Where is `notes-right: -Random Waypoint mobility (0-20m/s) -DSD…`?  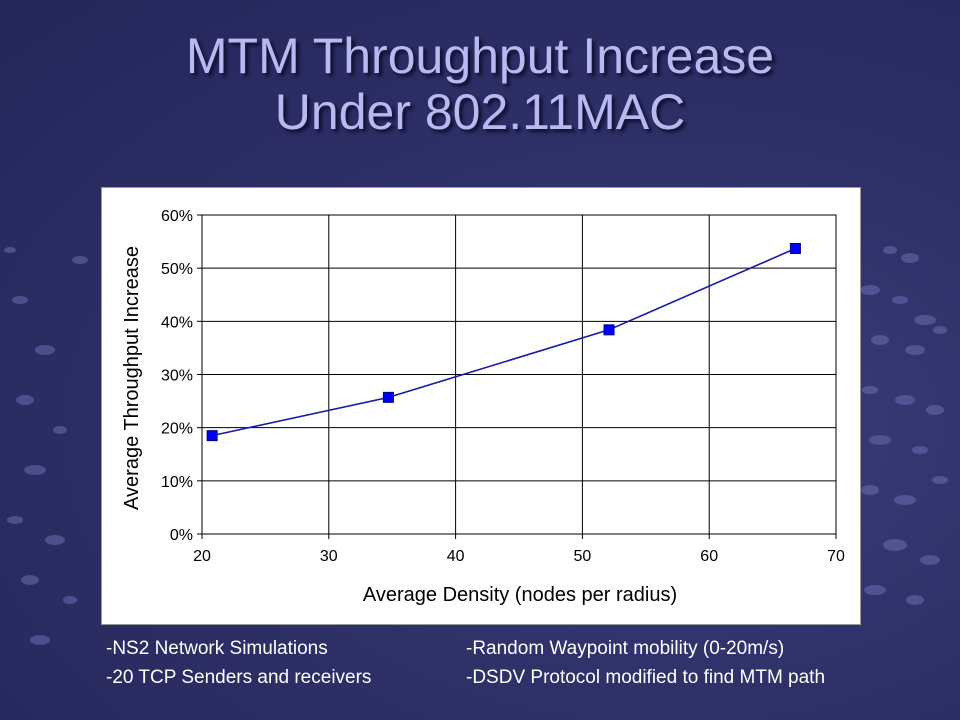 notes-right: -Random Waypoint mobility (0-20m/s) -DSD… is located at coordinates (645, 663).